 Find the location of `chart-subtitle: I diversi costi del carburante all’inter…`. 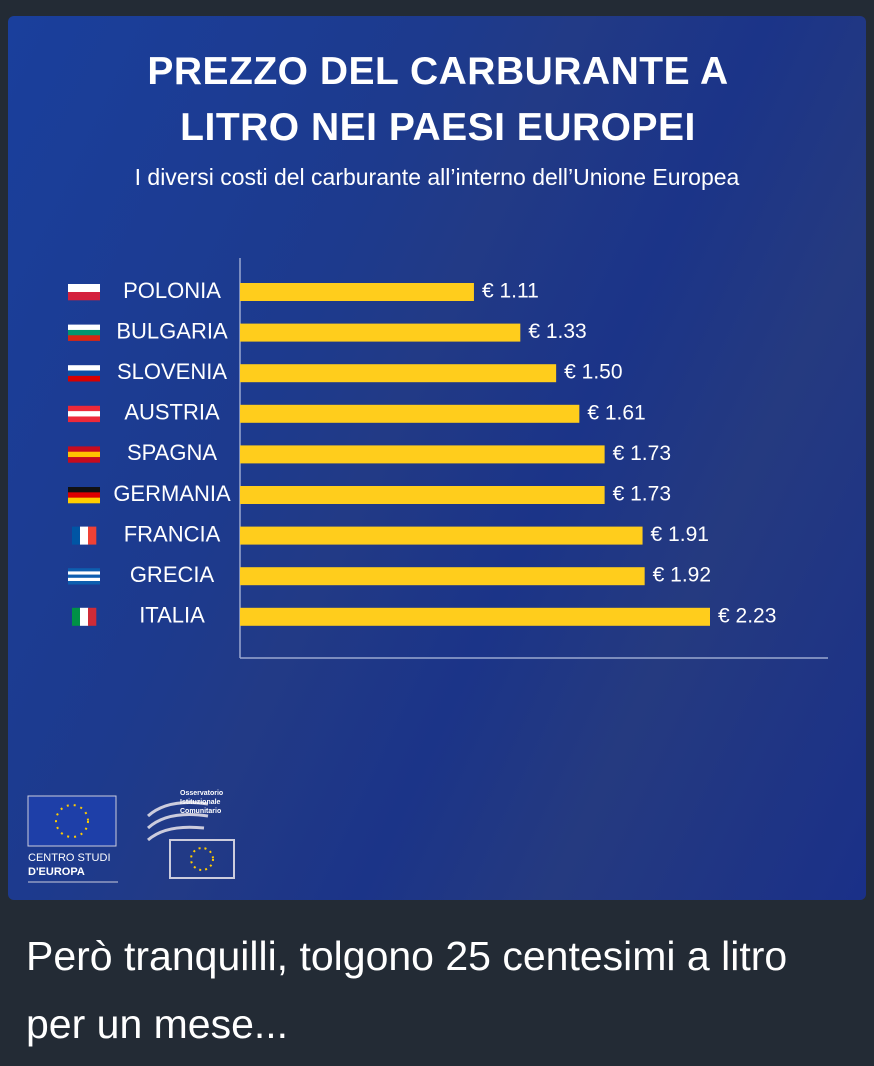

chart-subtitle: I diversi costi del carburante all’inter… is located at coordinates (437, 177).